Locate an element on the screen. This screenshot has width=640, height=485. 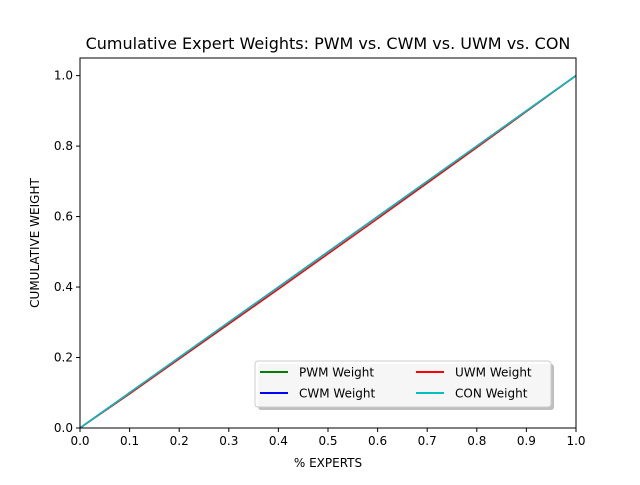
legend-label-uwm-weight: UWM Weight is located at coordinates (493, 373).